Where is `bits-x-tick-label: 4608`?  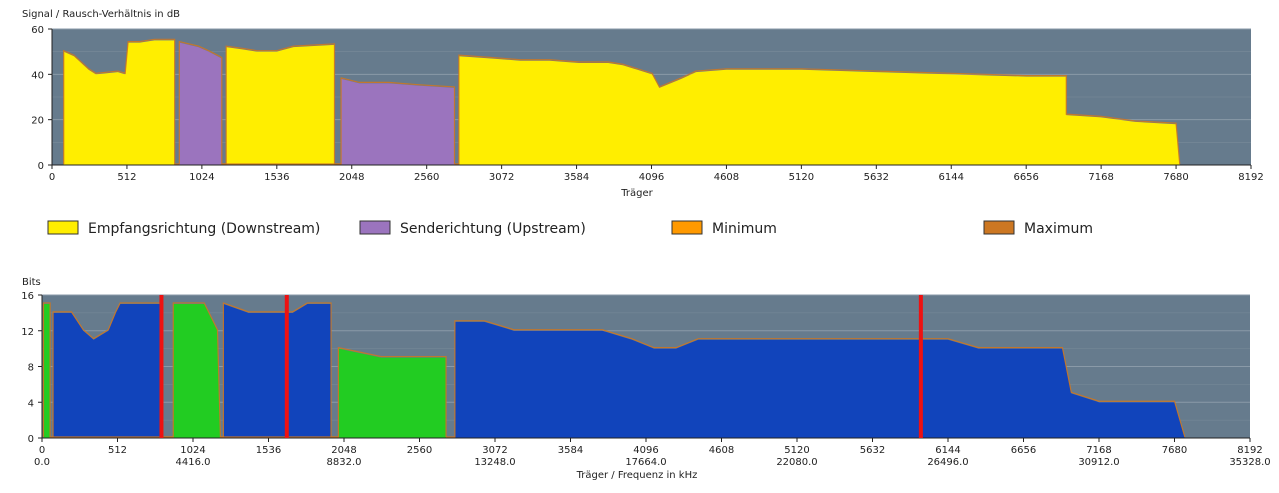 bits-x-tick-label: 4608 is located at coordinates (721, 450).